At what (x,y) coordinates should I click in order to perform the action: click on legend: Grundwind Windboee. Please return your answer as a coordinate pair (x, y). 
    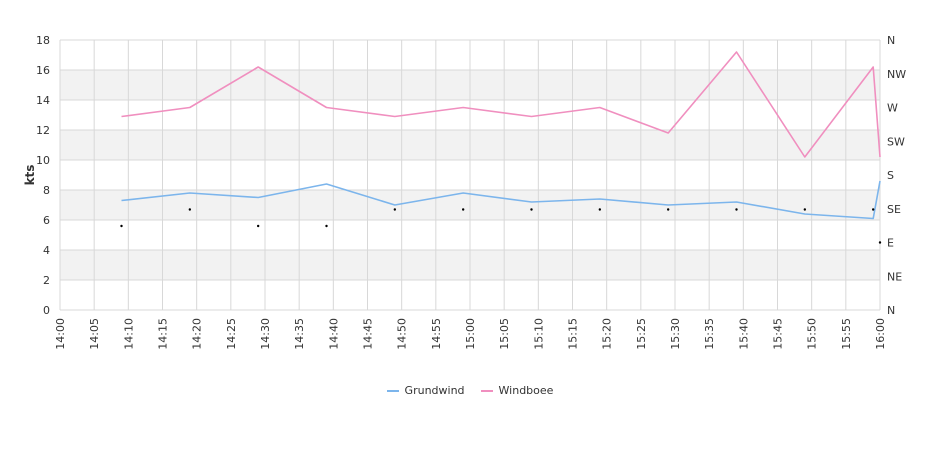
    Looking at the image, I should click on (470, 390).